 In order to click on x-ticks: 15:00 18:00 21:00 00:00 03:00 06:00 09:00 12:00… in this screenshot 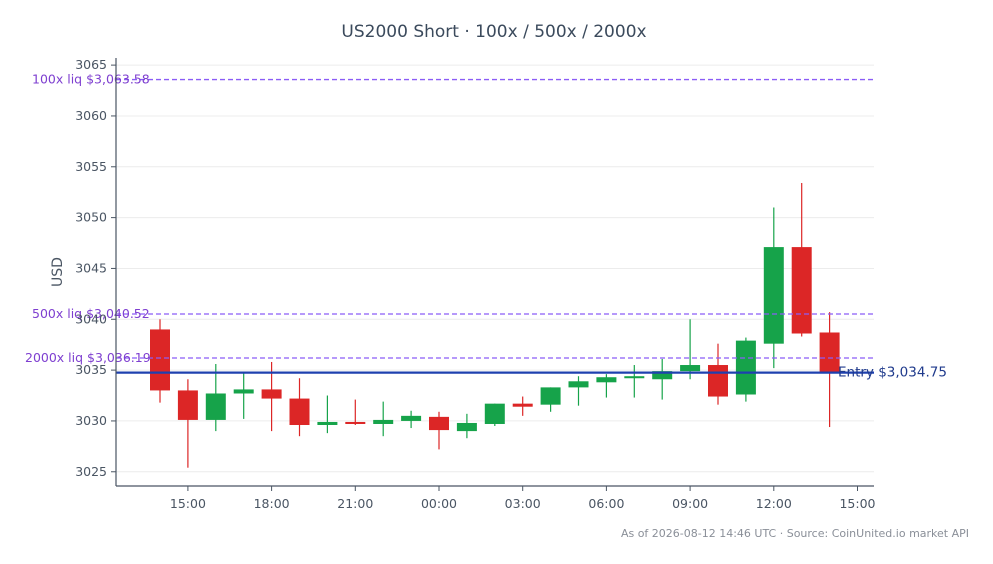, I will do `click(523, 498)`.